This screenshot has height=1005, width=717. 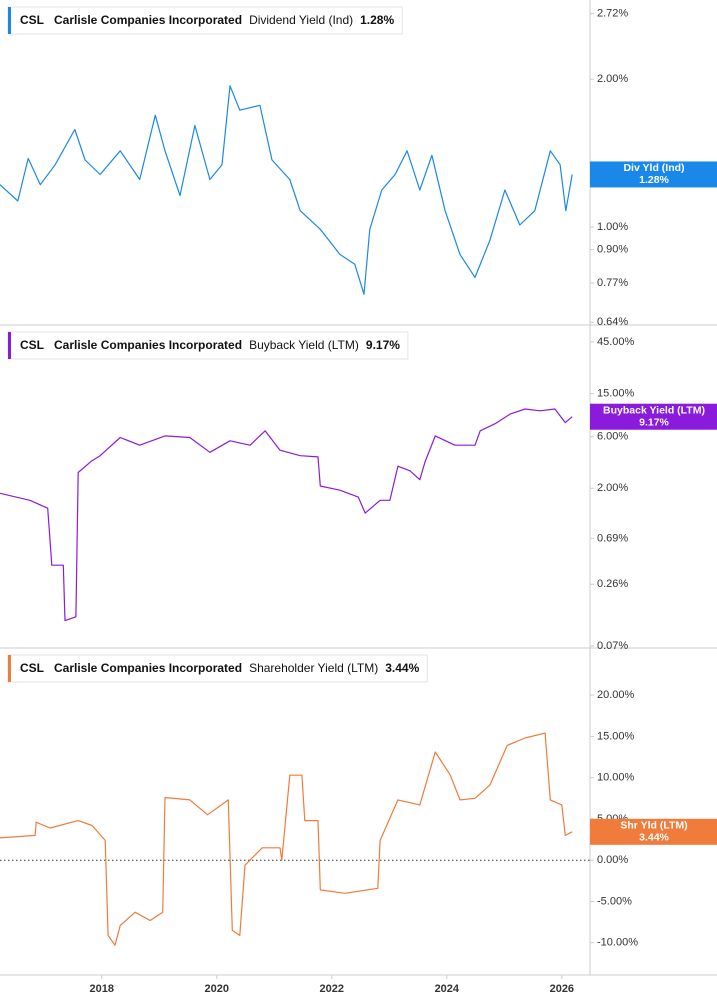 I want to click on y-tick-label: -5.00%, so click(x=614, y=901).